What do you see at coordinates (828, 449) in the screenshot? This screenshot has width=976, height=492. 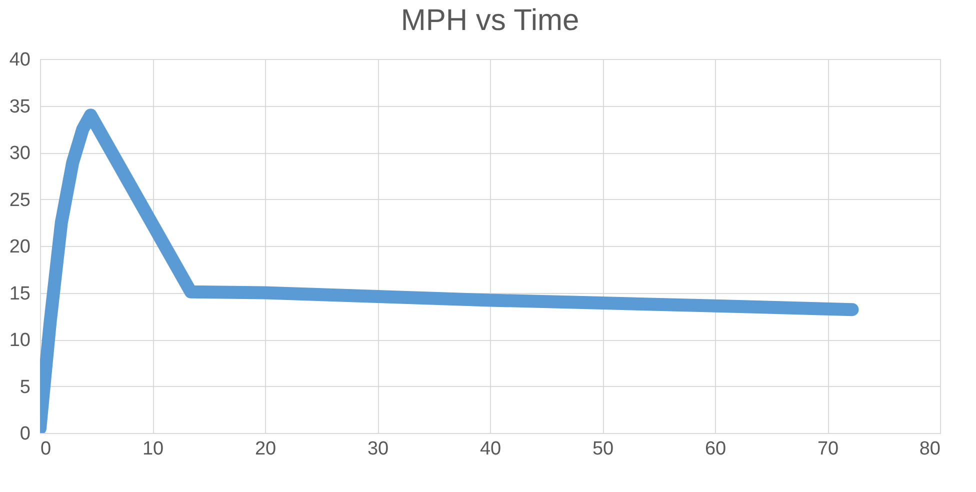 I see `x-tick-label: 70` at bounding box center [828, 449].